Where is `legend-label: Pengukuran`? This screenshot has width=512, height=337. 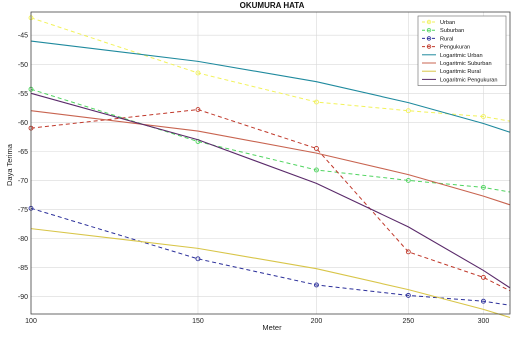
legend-label: Pengukuran is located at coordinates (455, 48).